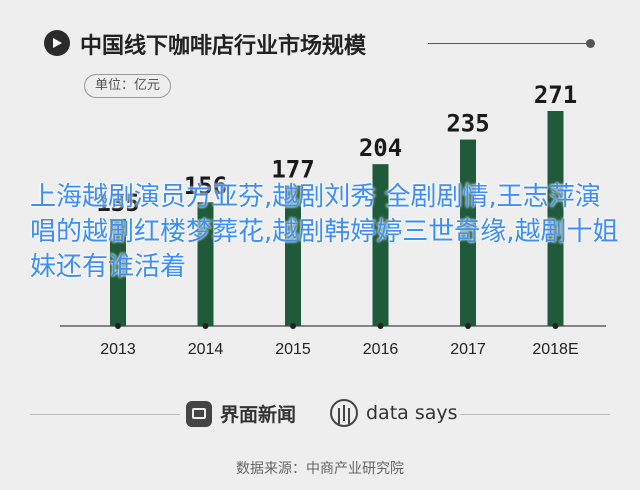 This screenshot has height=490, width=640. What do you see at coordinates (412, 413) in the screenshot?
I see `brand-data-says-text: data says` at bounding box center [412, 413].